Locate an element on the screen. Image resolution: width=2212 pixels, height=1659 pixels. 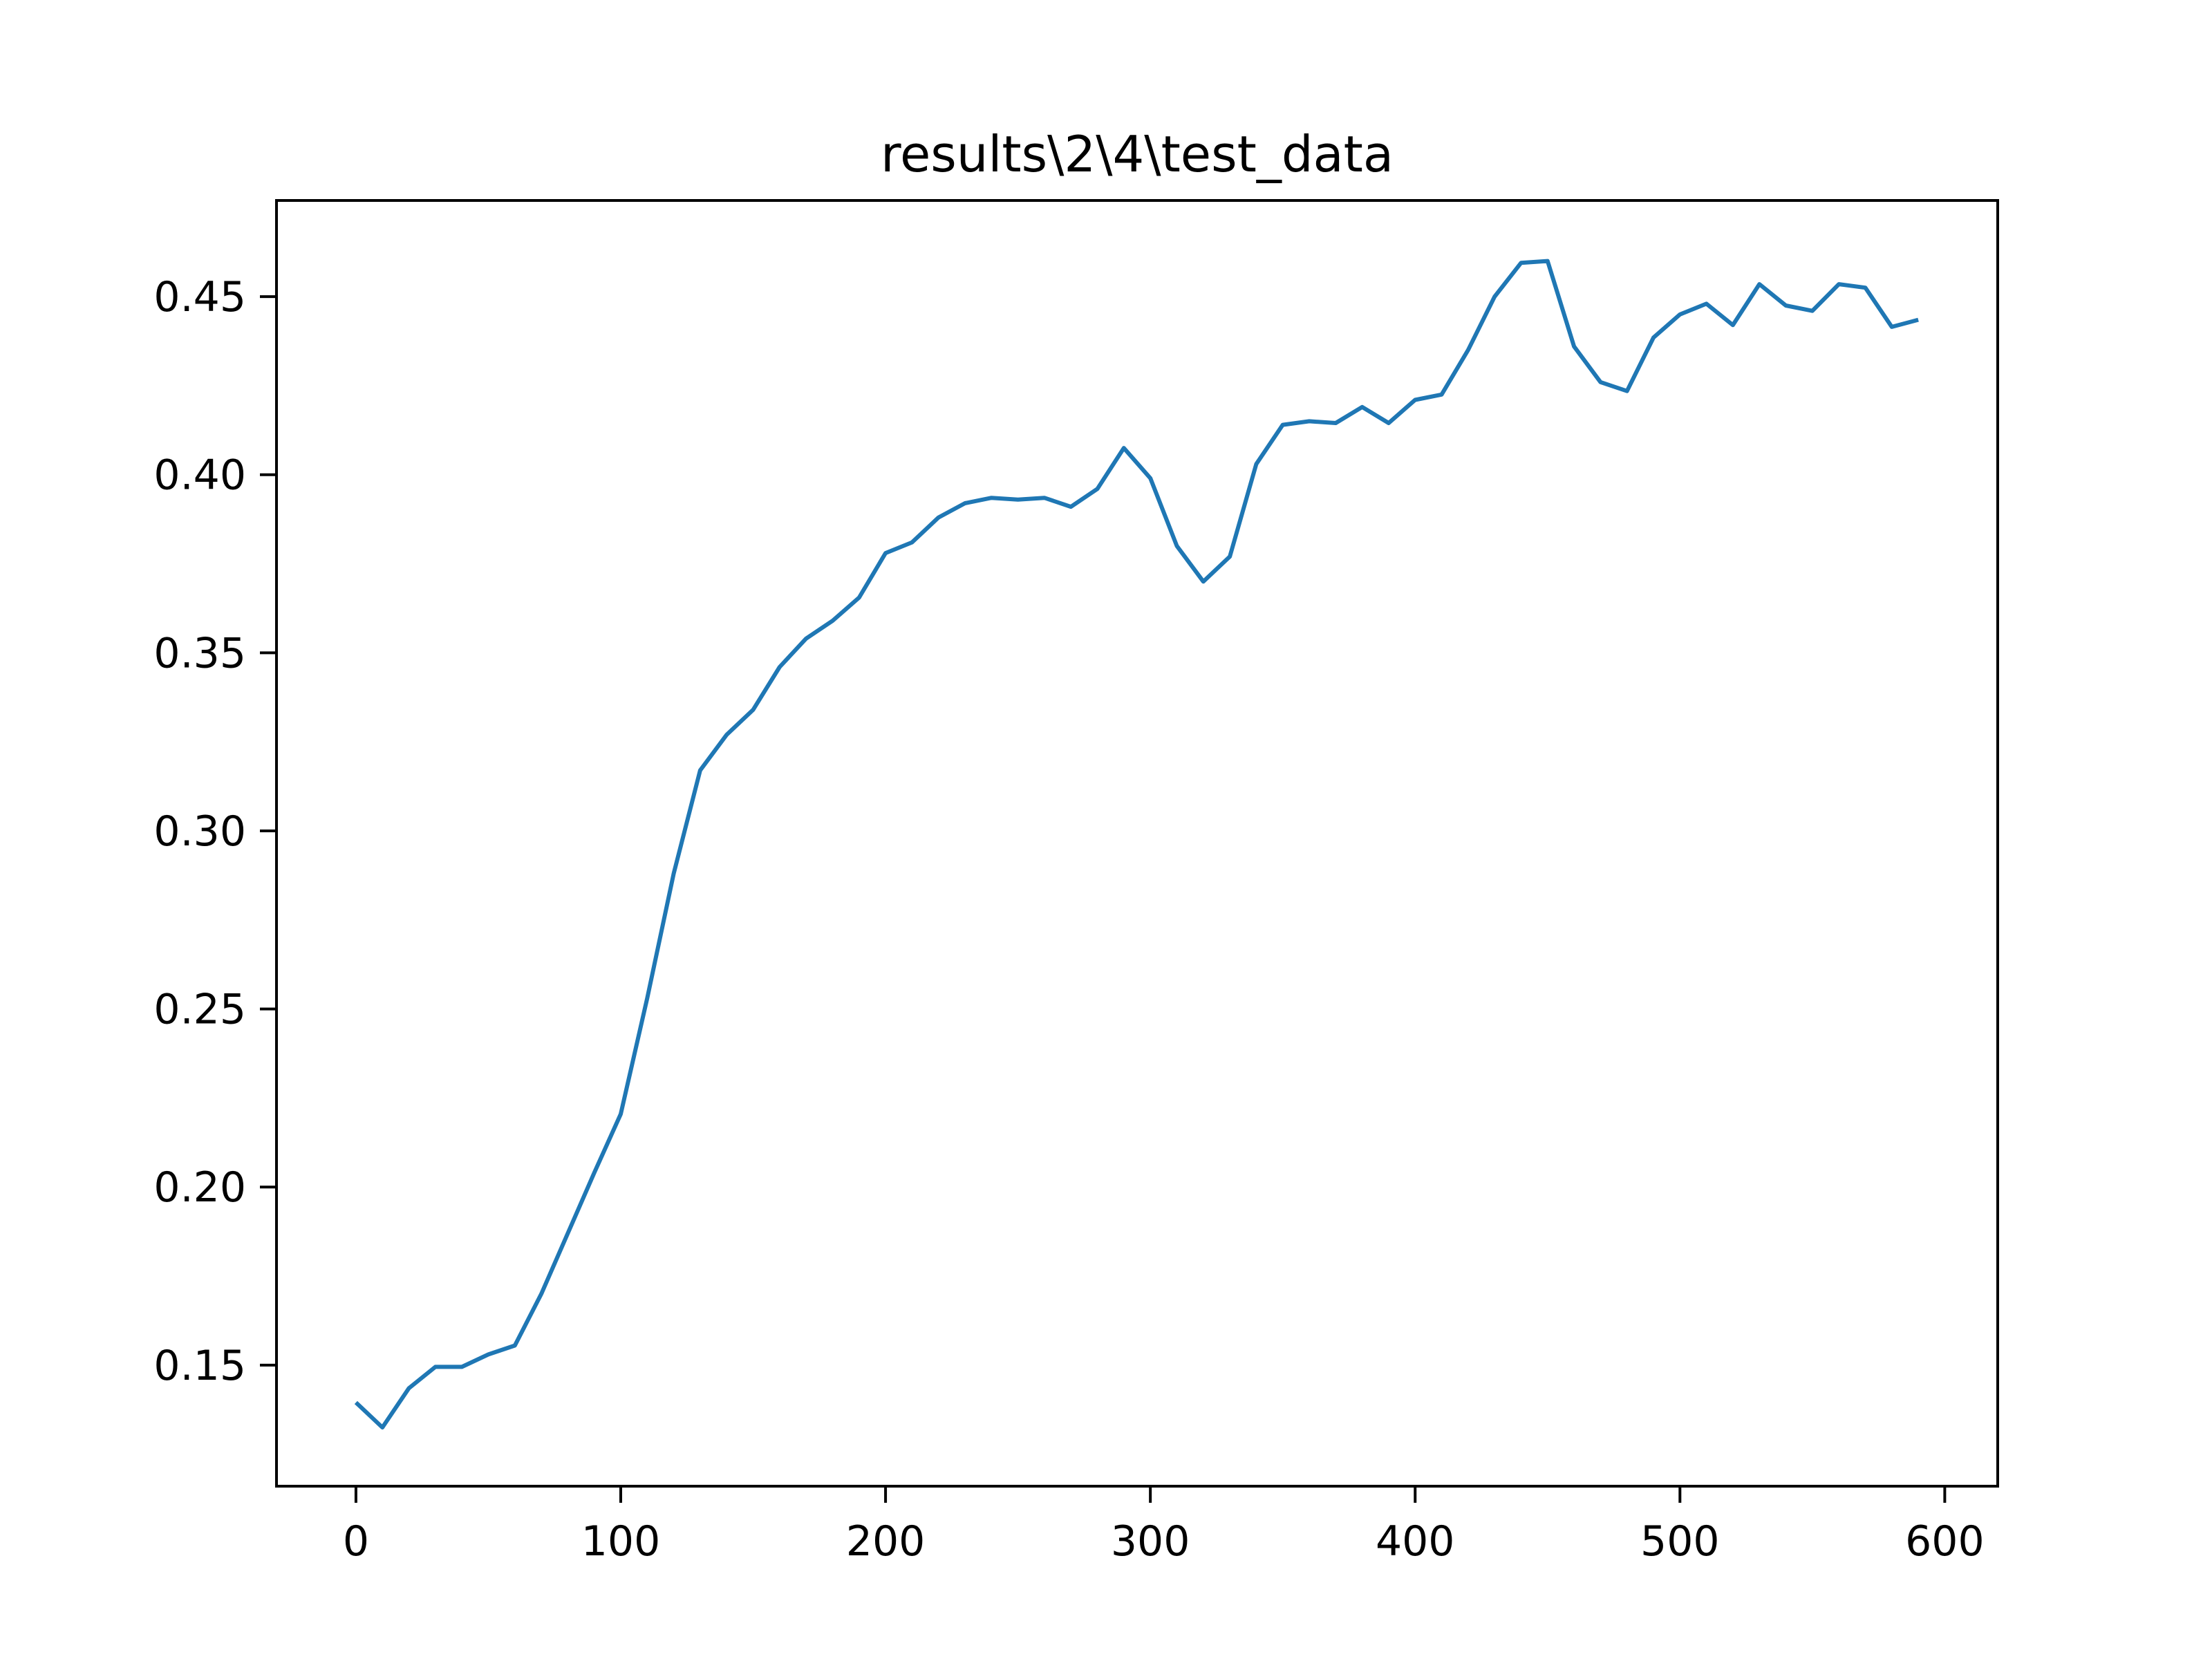
y-tick-label: 0.15 is located at coordinates (199, 1366).